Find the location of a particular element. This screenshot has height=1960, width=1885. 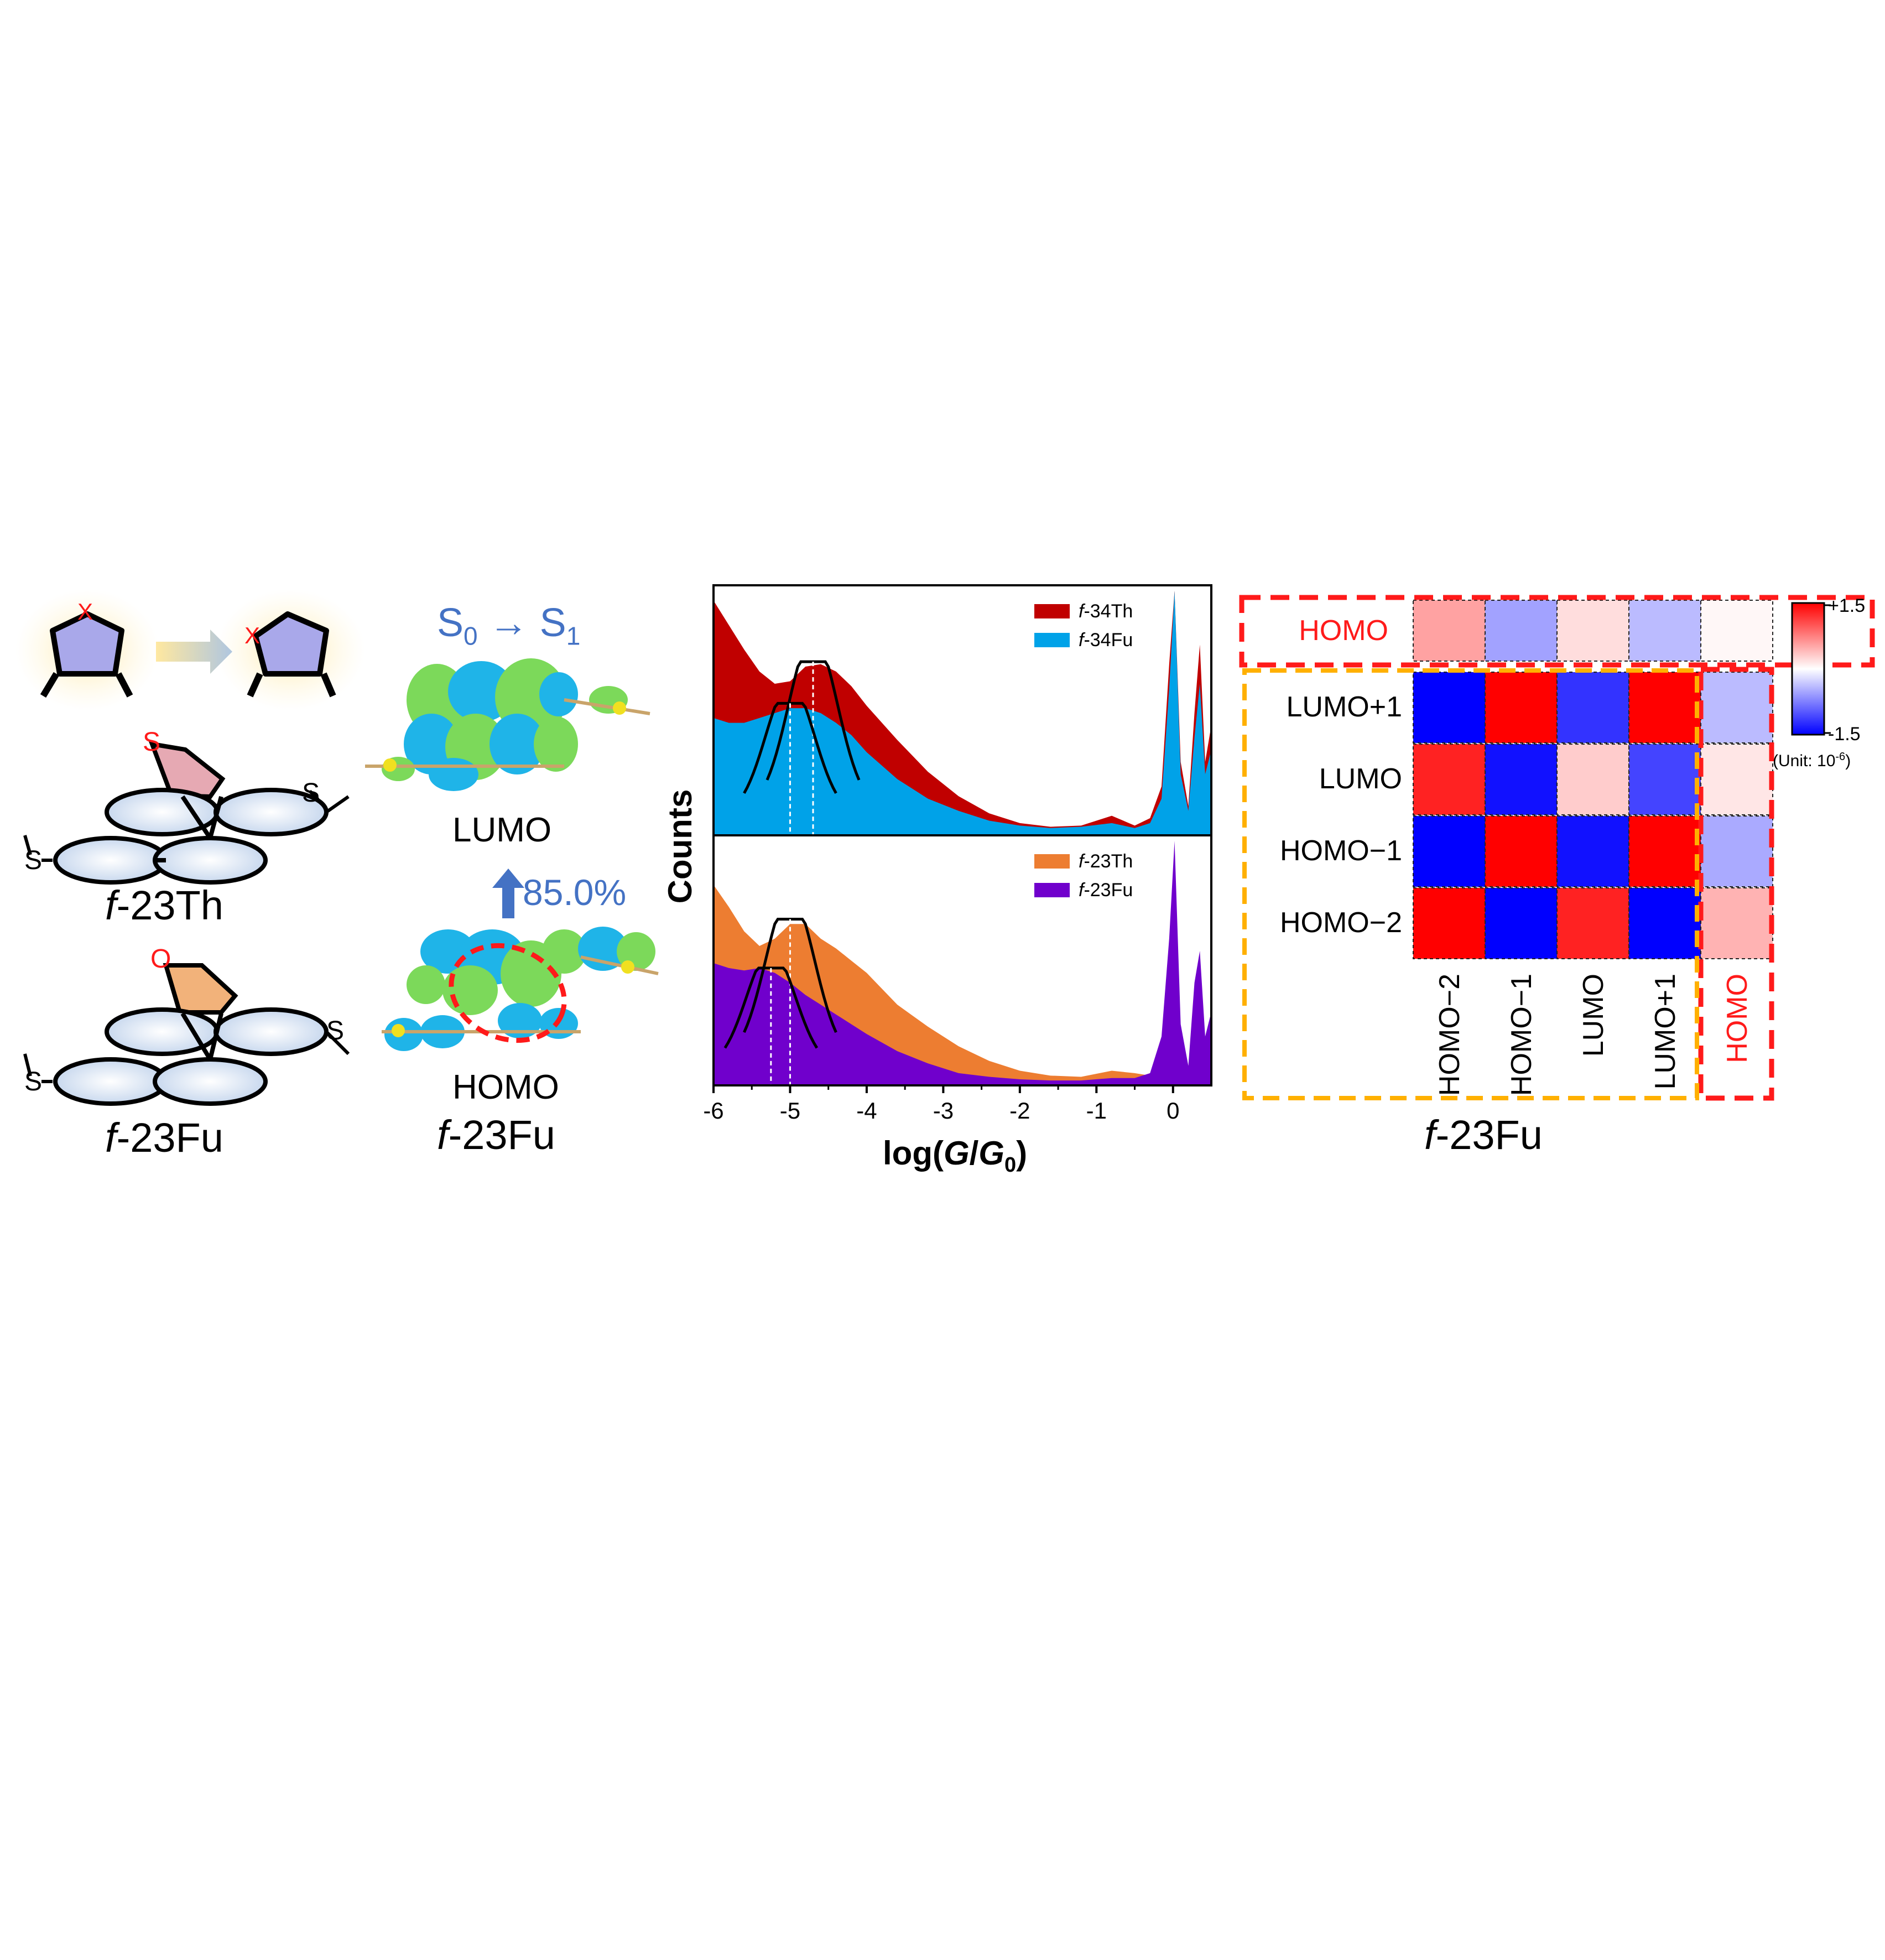

switch-arrow is located at coordinates (194, 652).